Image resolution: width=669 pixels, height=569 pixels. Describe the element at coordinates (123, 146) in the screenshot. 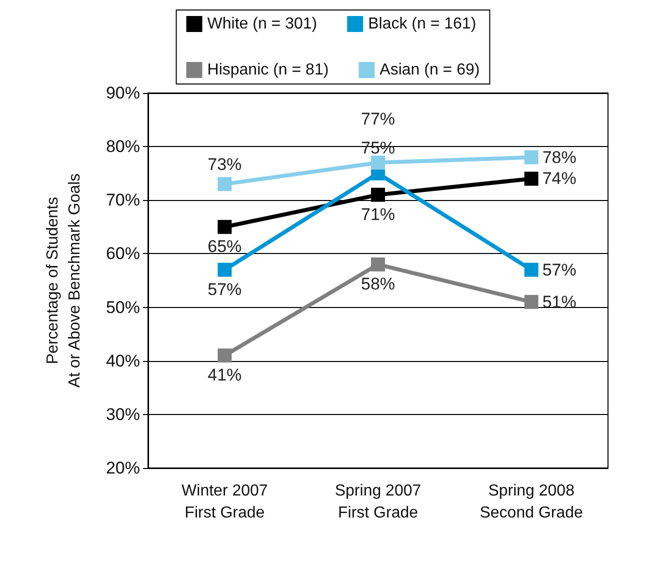

I see `y-tick-label: 80%` at that location.